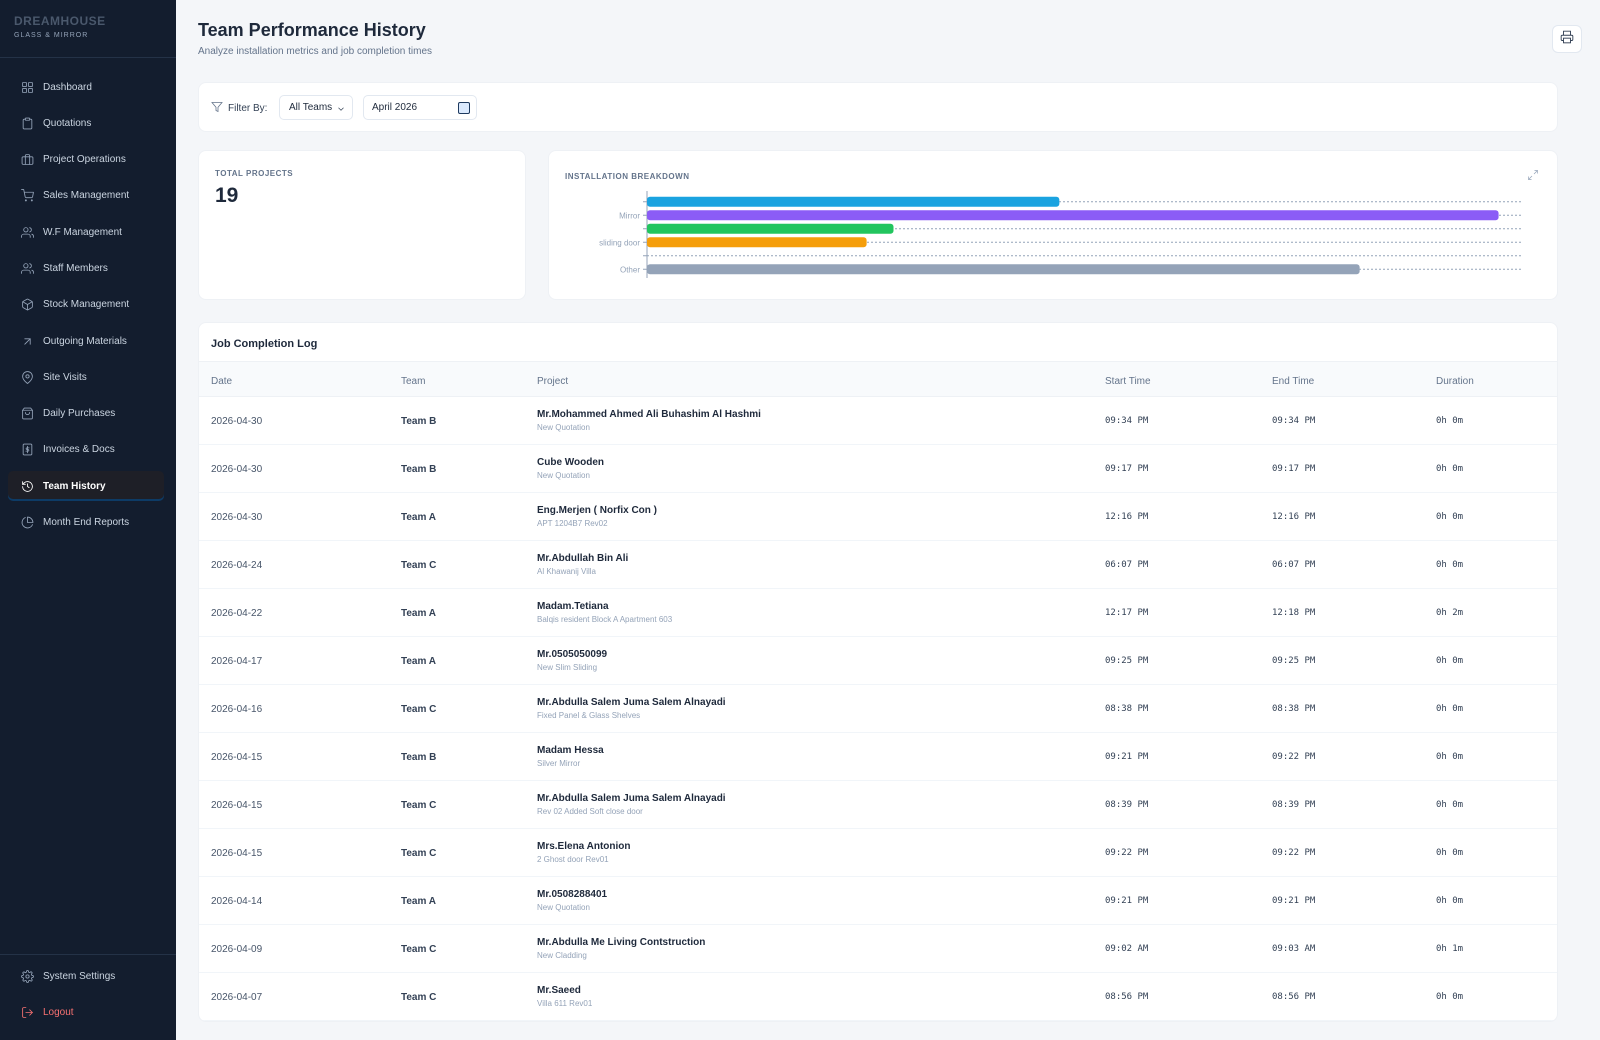  I want to click on row-duration: 0h 2m, so click(1450, 613).